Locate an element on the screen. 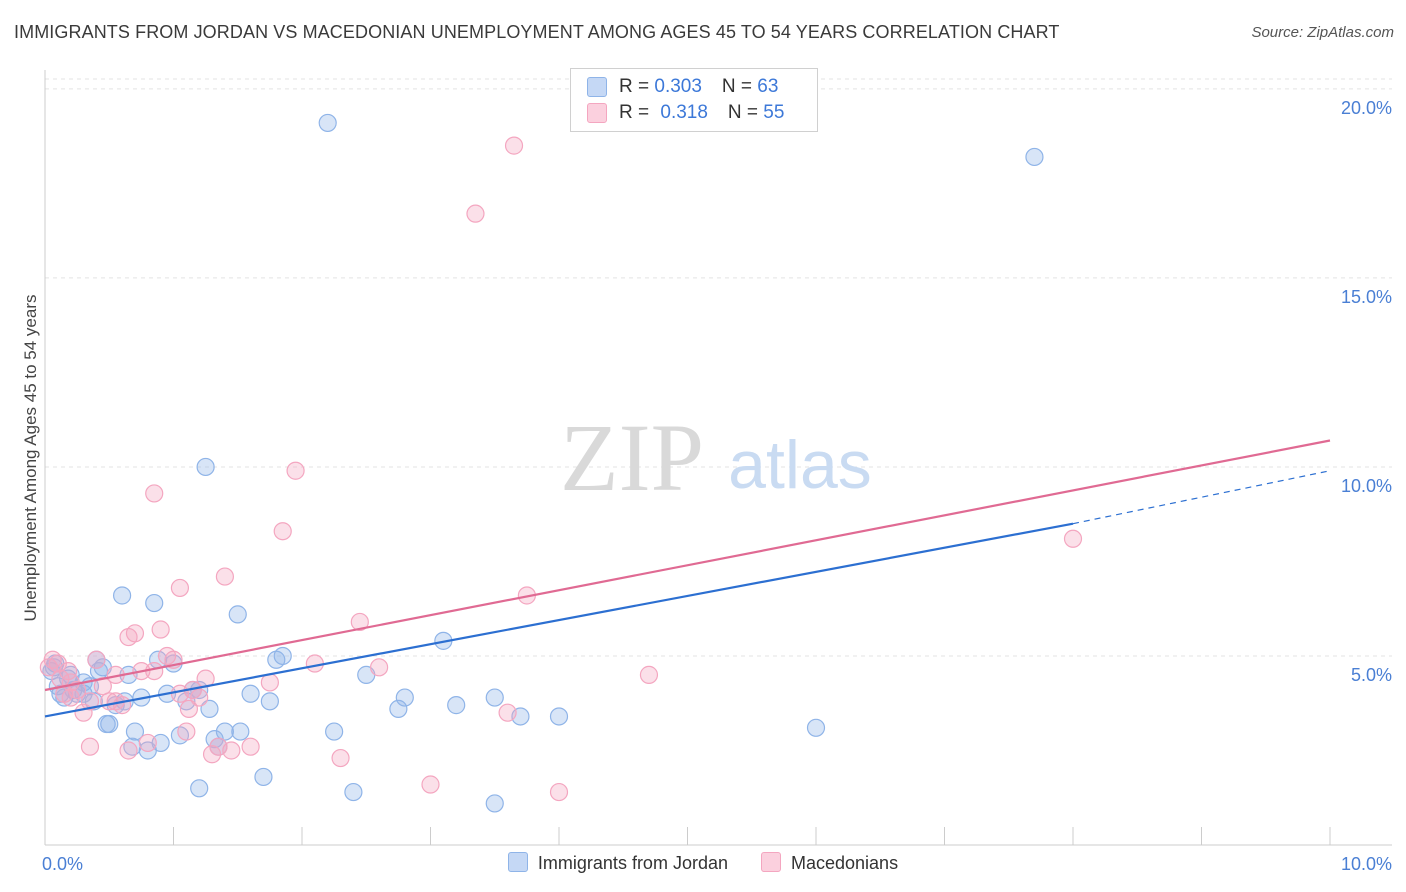 This screenshot has width=1406, height=892. y-tick-label: 20.0% is located at coordinates (1366, 108).